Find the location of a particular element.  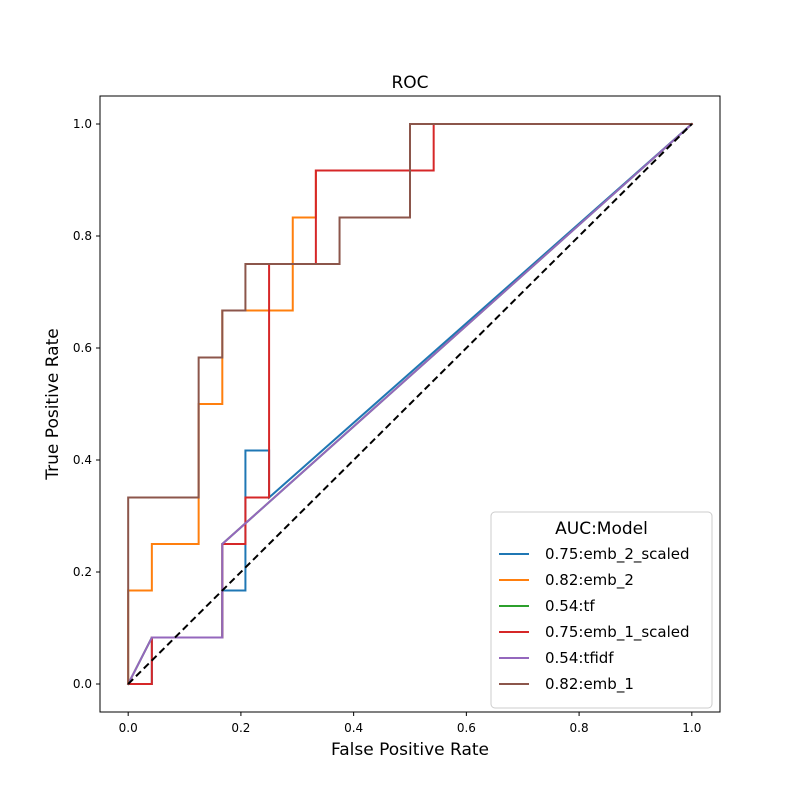

x-tick-label: 0.2 is located at coordinates (240, 728).